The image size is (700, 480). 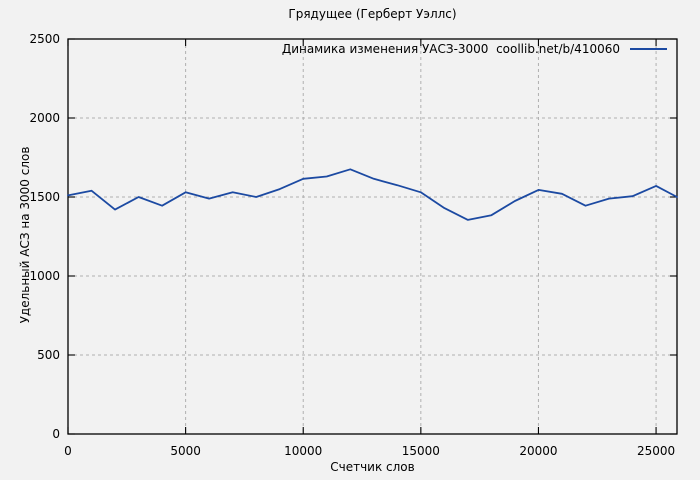 What do you see at coordinates (372, 467) in the screenshot?
I see `x-axis-label: Счетчик слов` at bounding box center [372, 467].